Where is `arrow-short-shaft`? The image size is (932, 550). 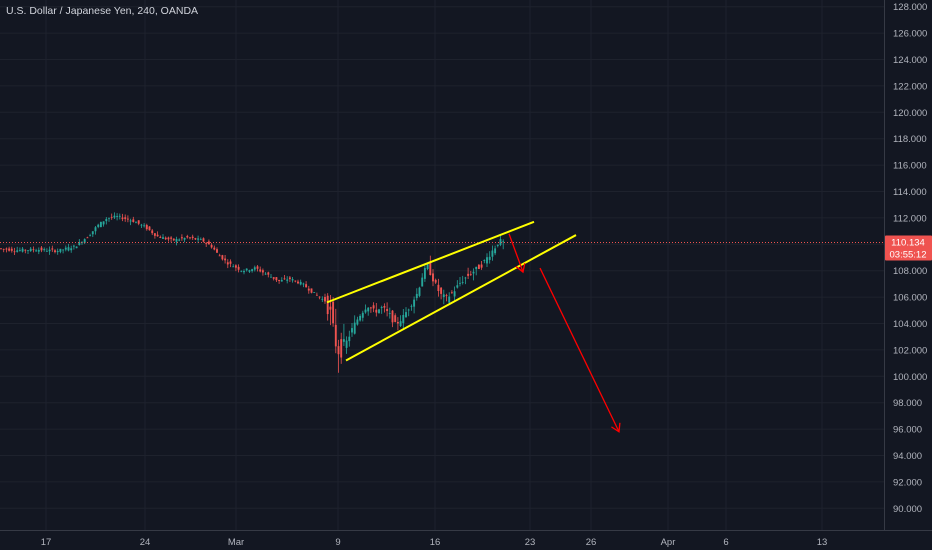 arrow-short-shaft is located at coordinates (516, 253).